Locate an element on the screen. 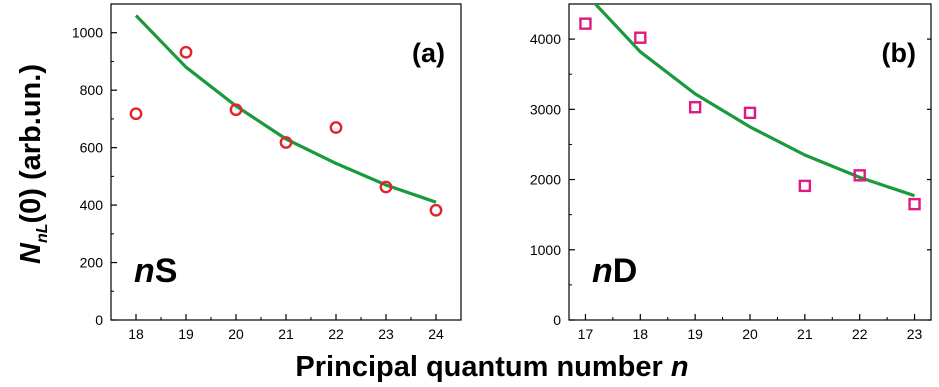 Image resolution: width=939 pixels, height=387 pixels. panel-a-data-points is located at coordinates (286, 131).